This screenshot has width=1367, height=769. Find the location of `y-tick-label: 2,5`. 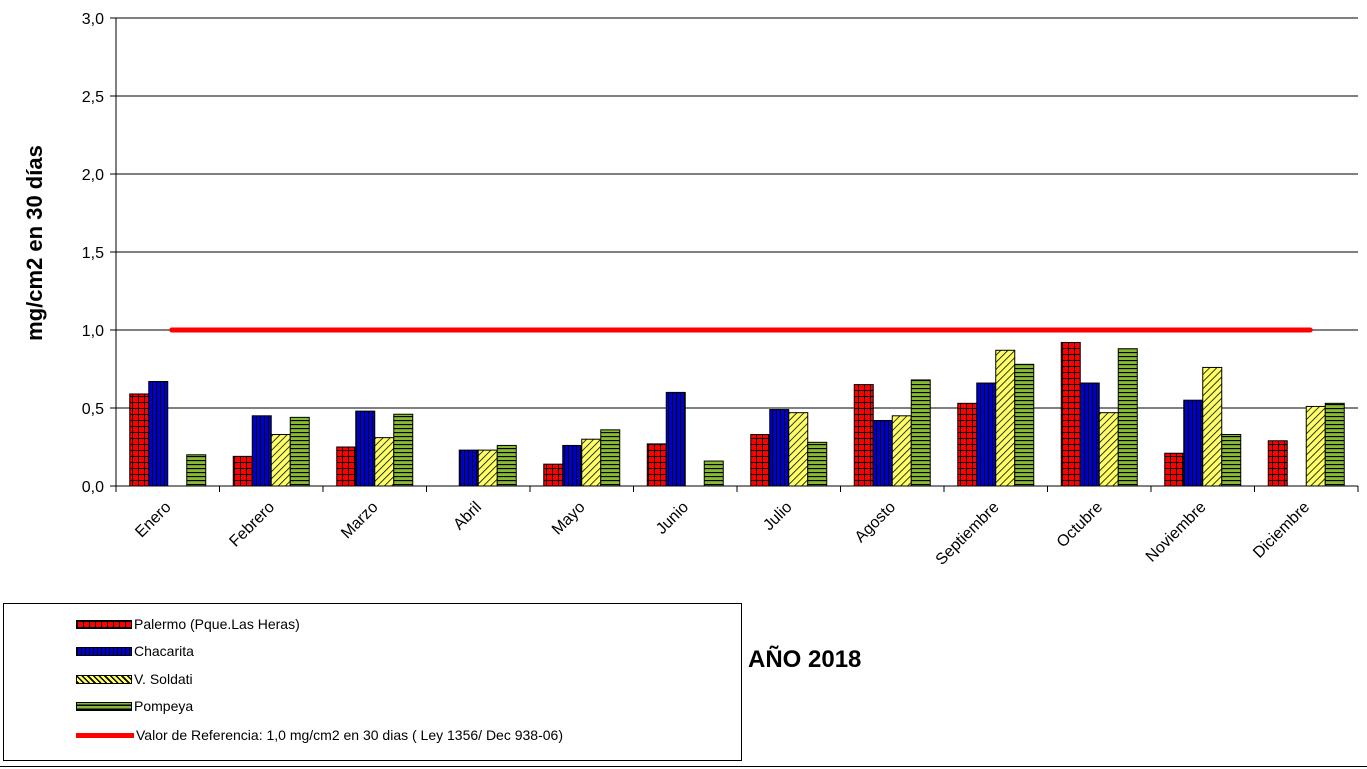

y-tick-label: 2,5 is located at coordinates (93, 97).